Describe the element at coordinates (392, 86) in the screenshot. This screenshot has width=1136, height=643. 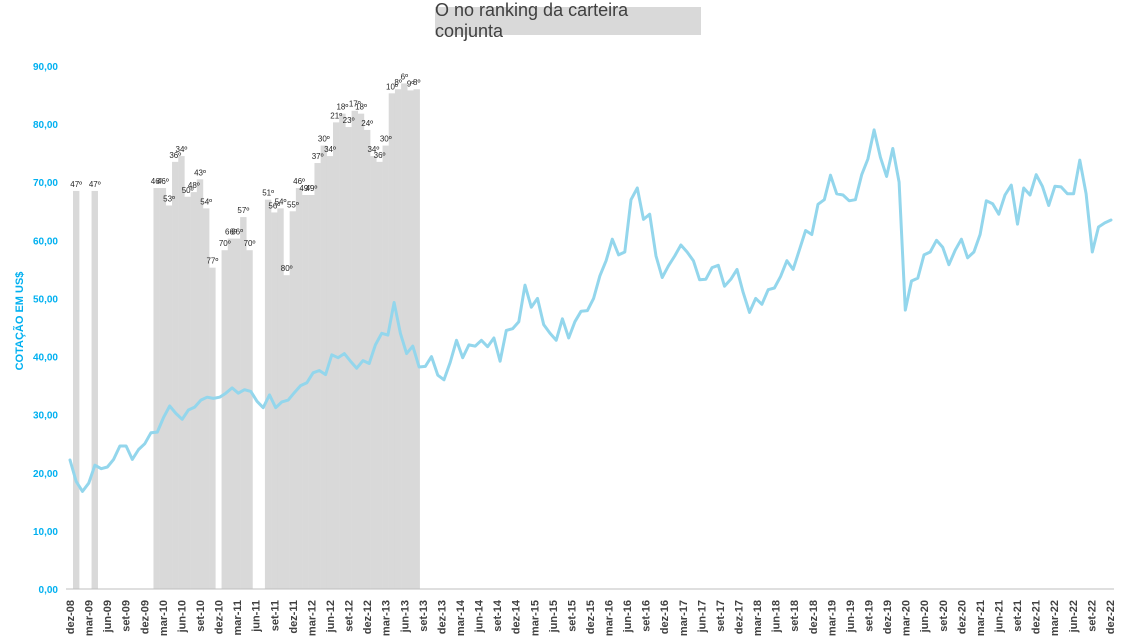
I see `bar-label: 10º` at that location.